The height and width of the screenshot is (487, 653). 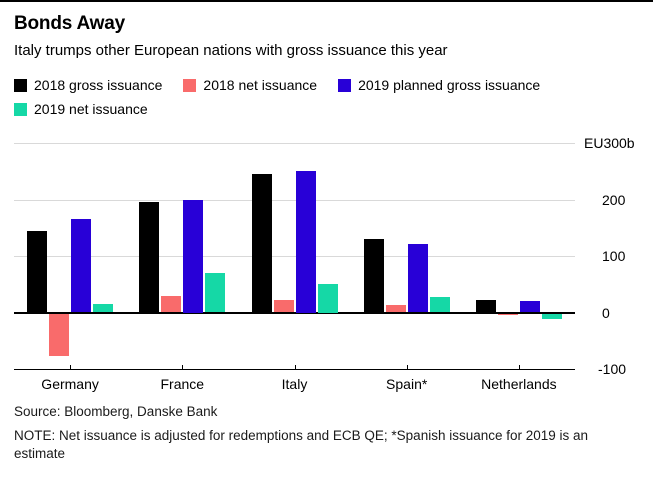 I want to click on source-text: Source: Bloomberg, Danske Bank, so click(x=116, y=411).